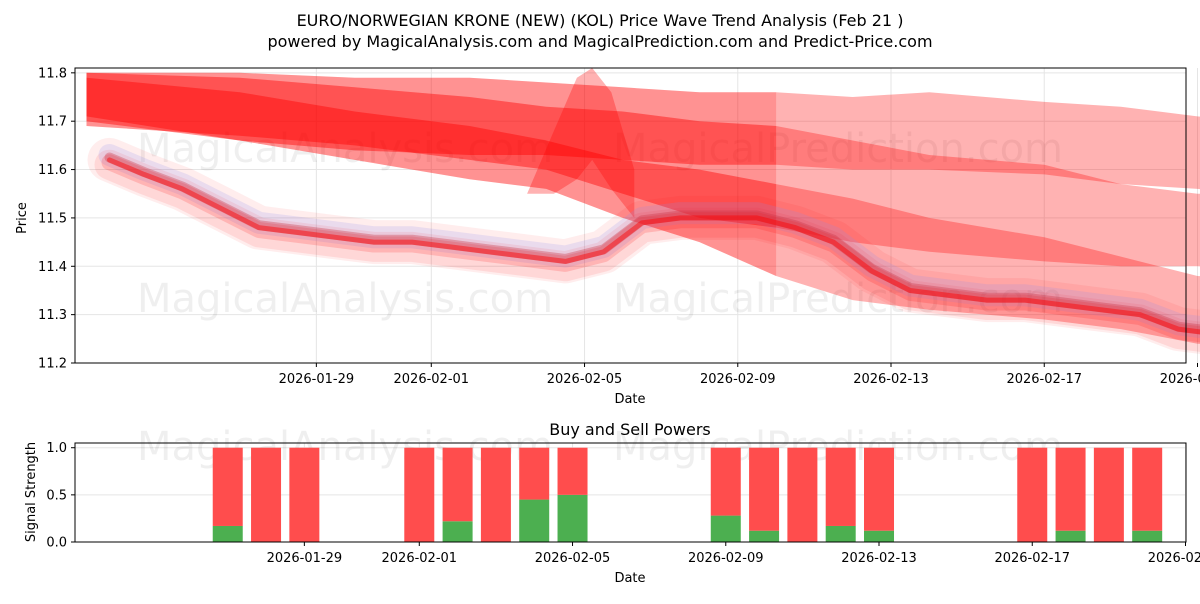  I want to click on price-x-tick-label: 2026-02-01, so click(432, 379).